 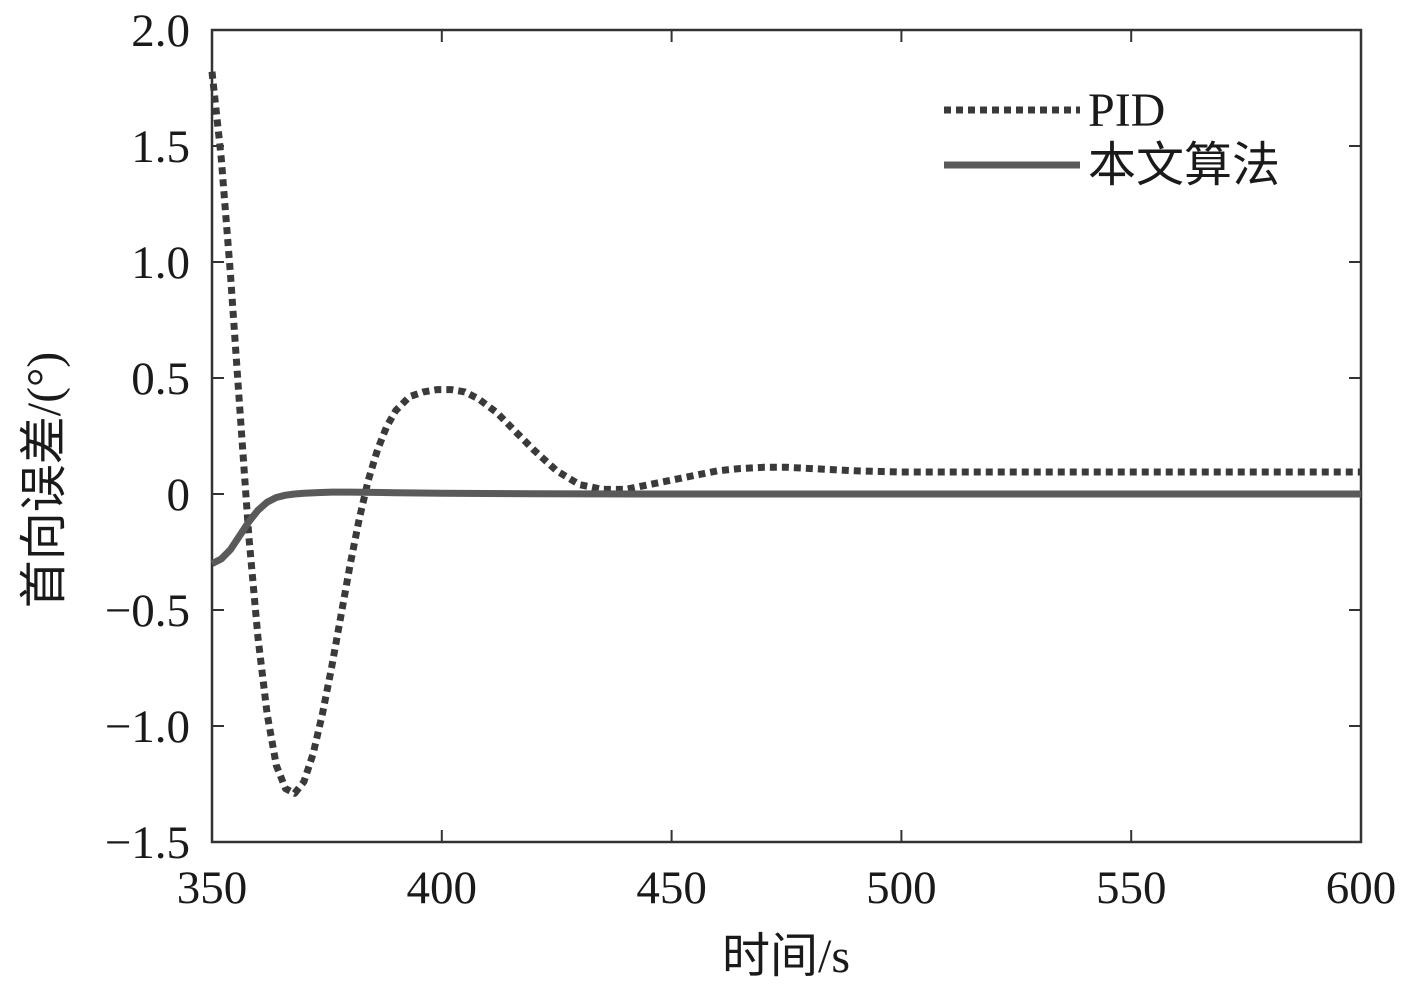 What do you see at coordinates (44, 480) in the screenshot?
I see `y-axis-title: 首向误差/(°)` at bounding box center [44, 480].